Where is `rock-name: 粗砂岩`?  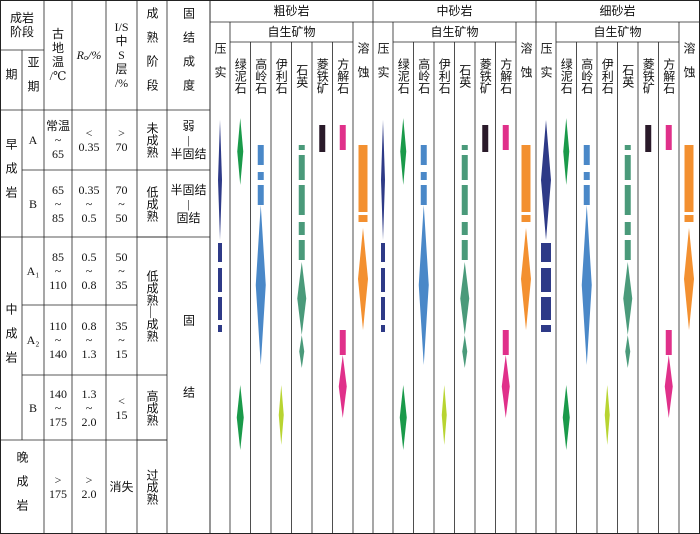 rock-name: 粗砂岩 is located at coordinates (291, 11).